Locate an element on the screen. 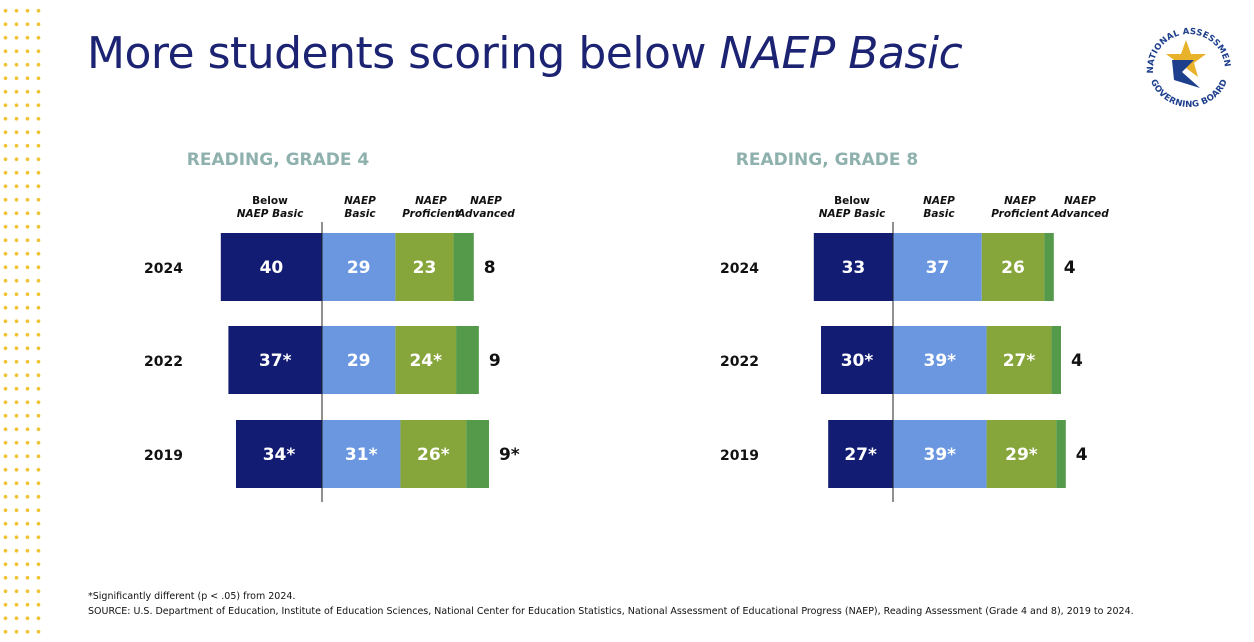  title-main: More students scoring below is located at coordinates (403, 53).